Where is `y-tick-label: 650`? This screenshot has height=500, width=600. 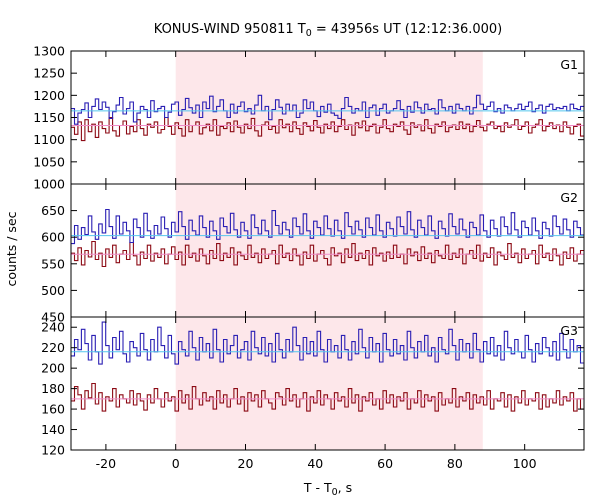
y-tick-label: 650 is located at coordinates (53, 210).